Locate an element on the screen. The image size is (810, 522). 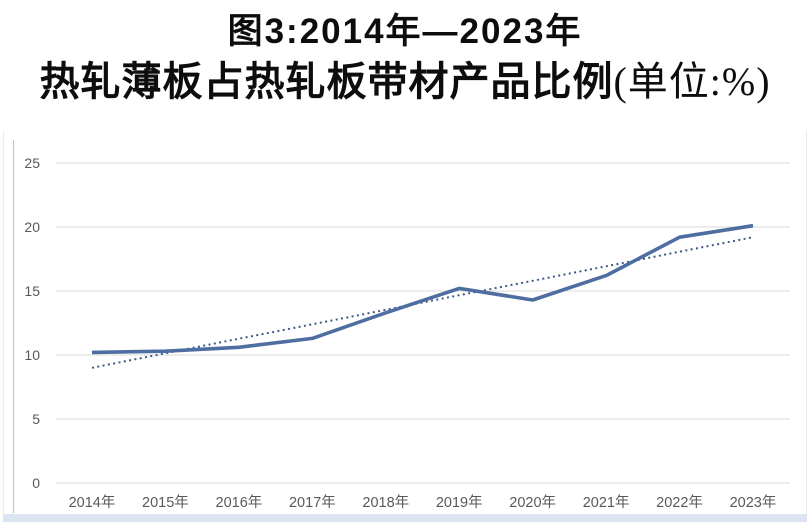
y-tick-label: 0 is located at coordinates (36, 483).